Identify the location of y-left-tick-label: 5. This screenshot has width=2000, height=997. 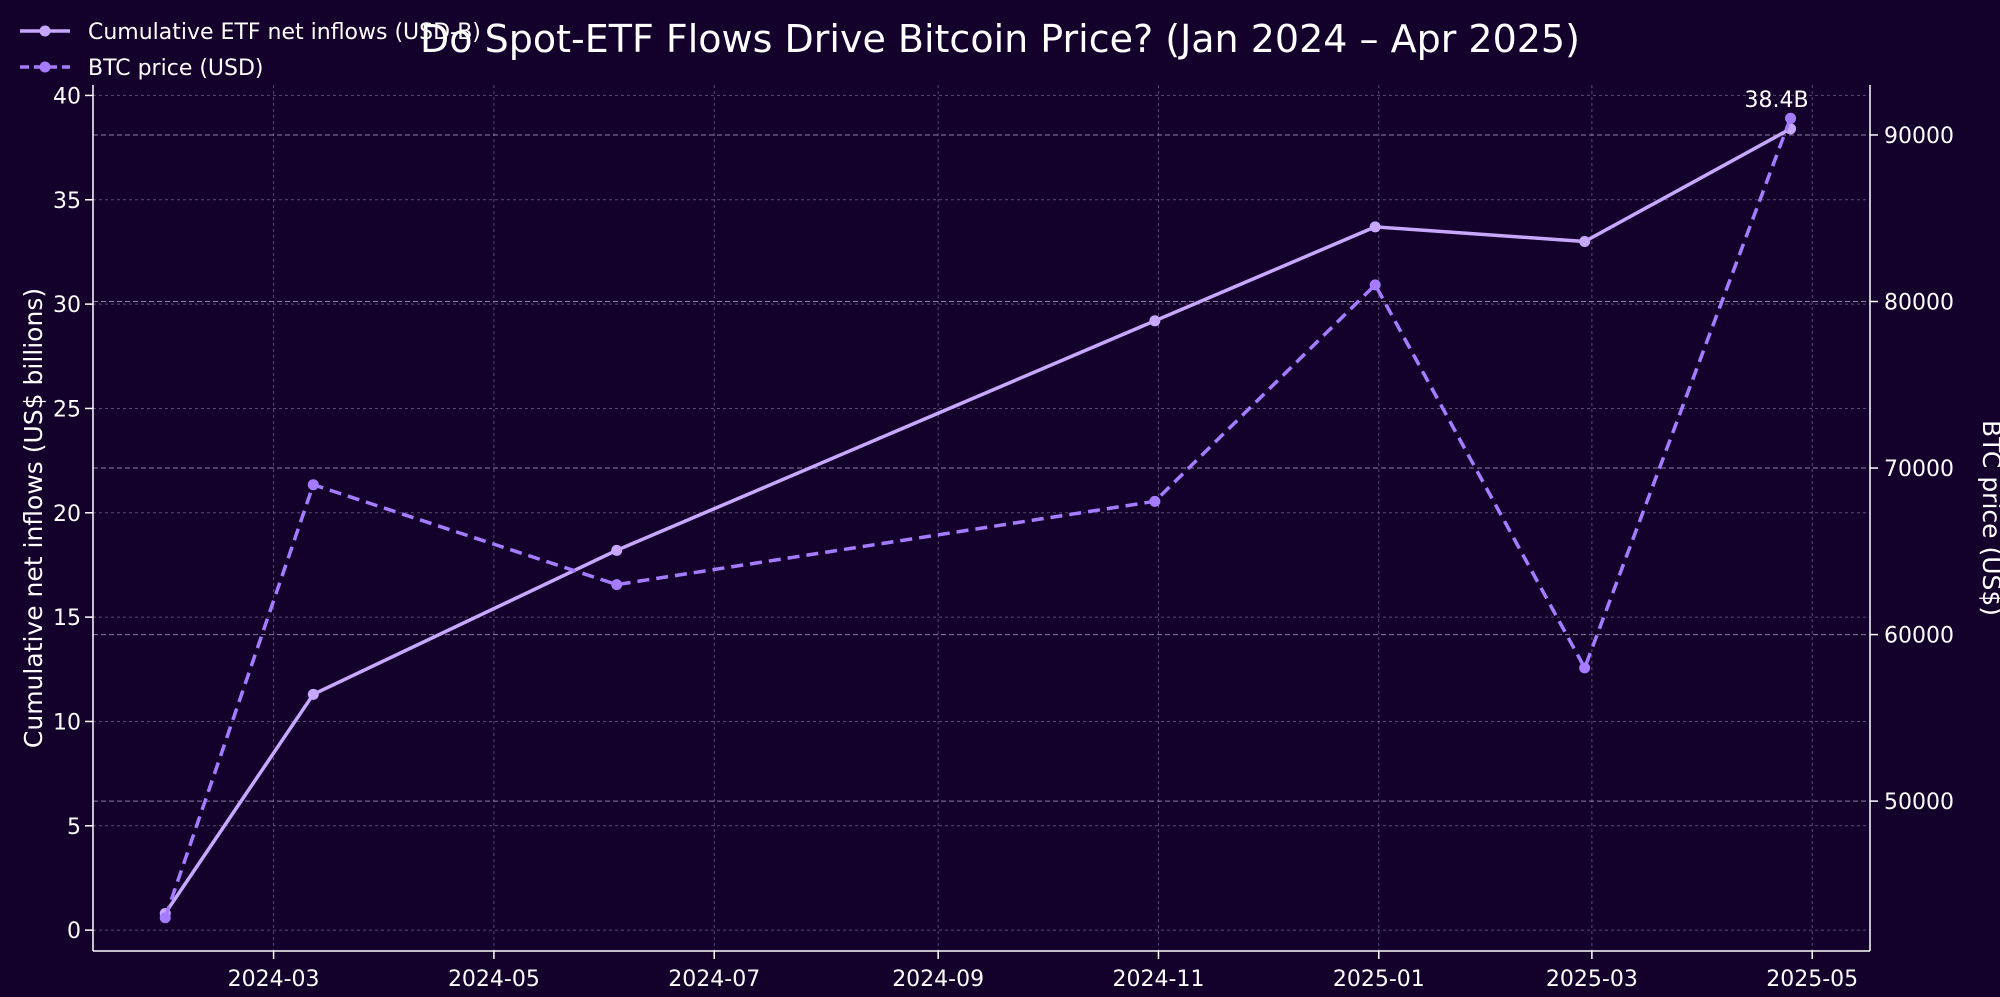
(74, 827).